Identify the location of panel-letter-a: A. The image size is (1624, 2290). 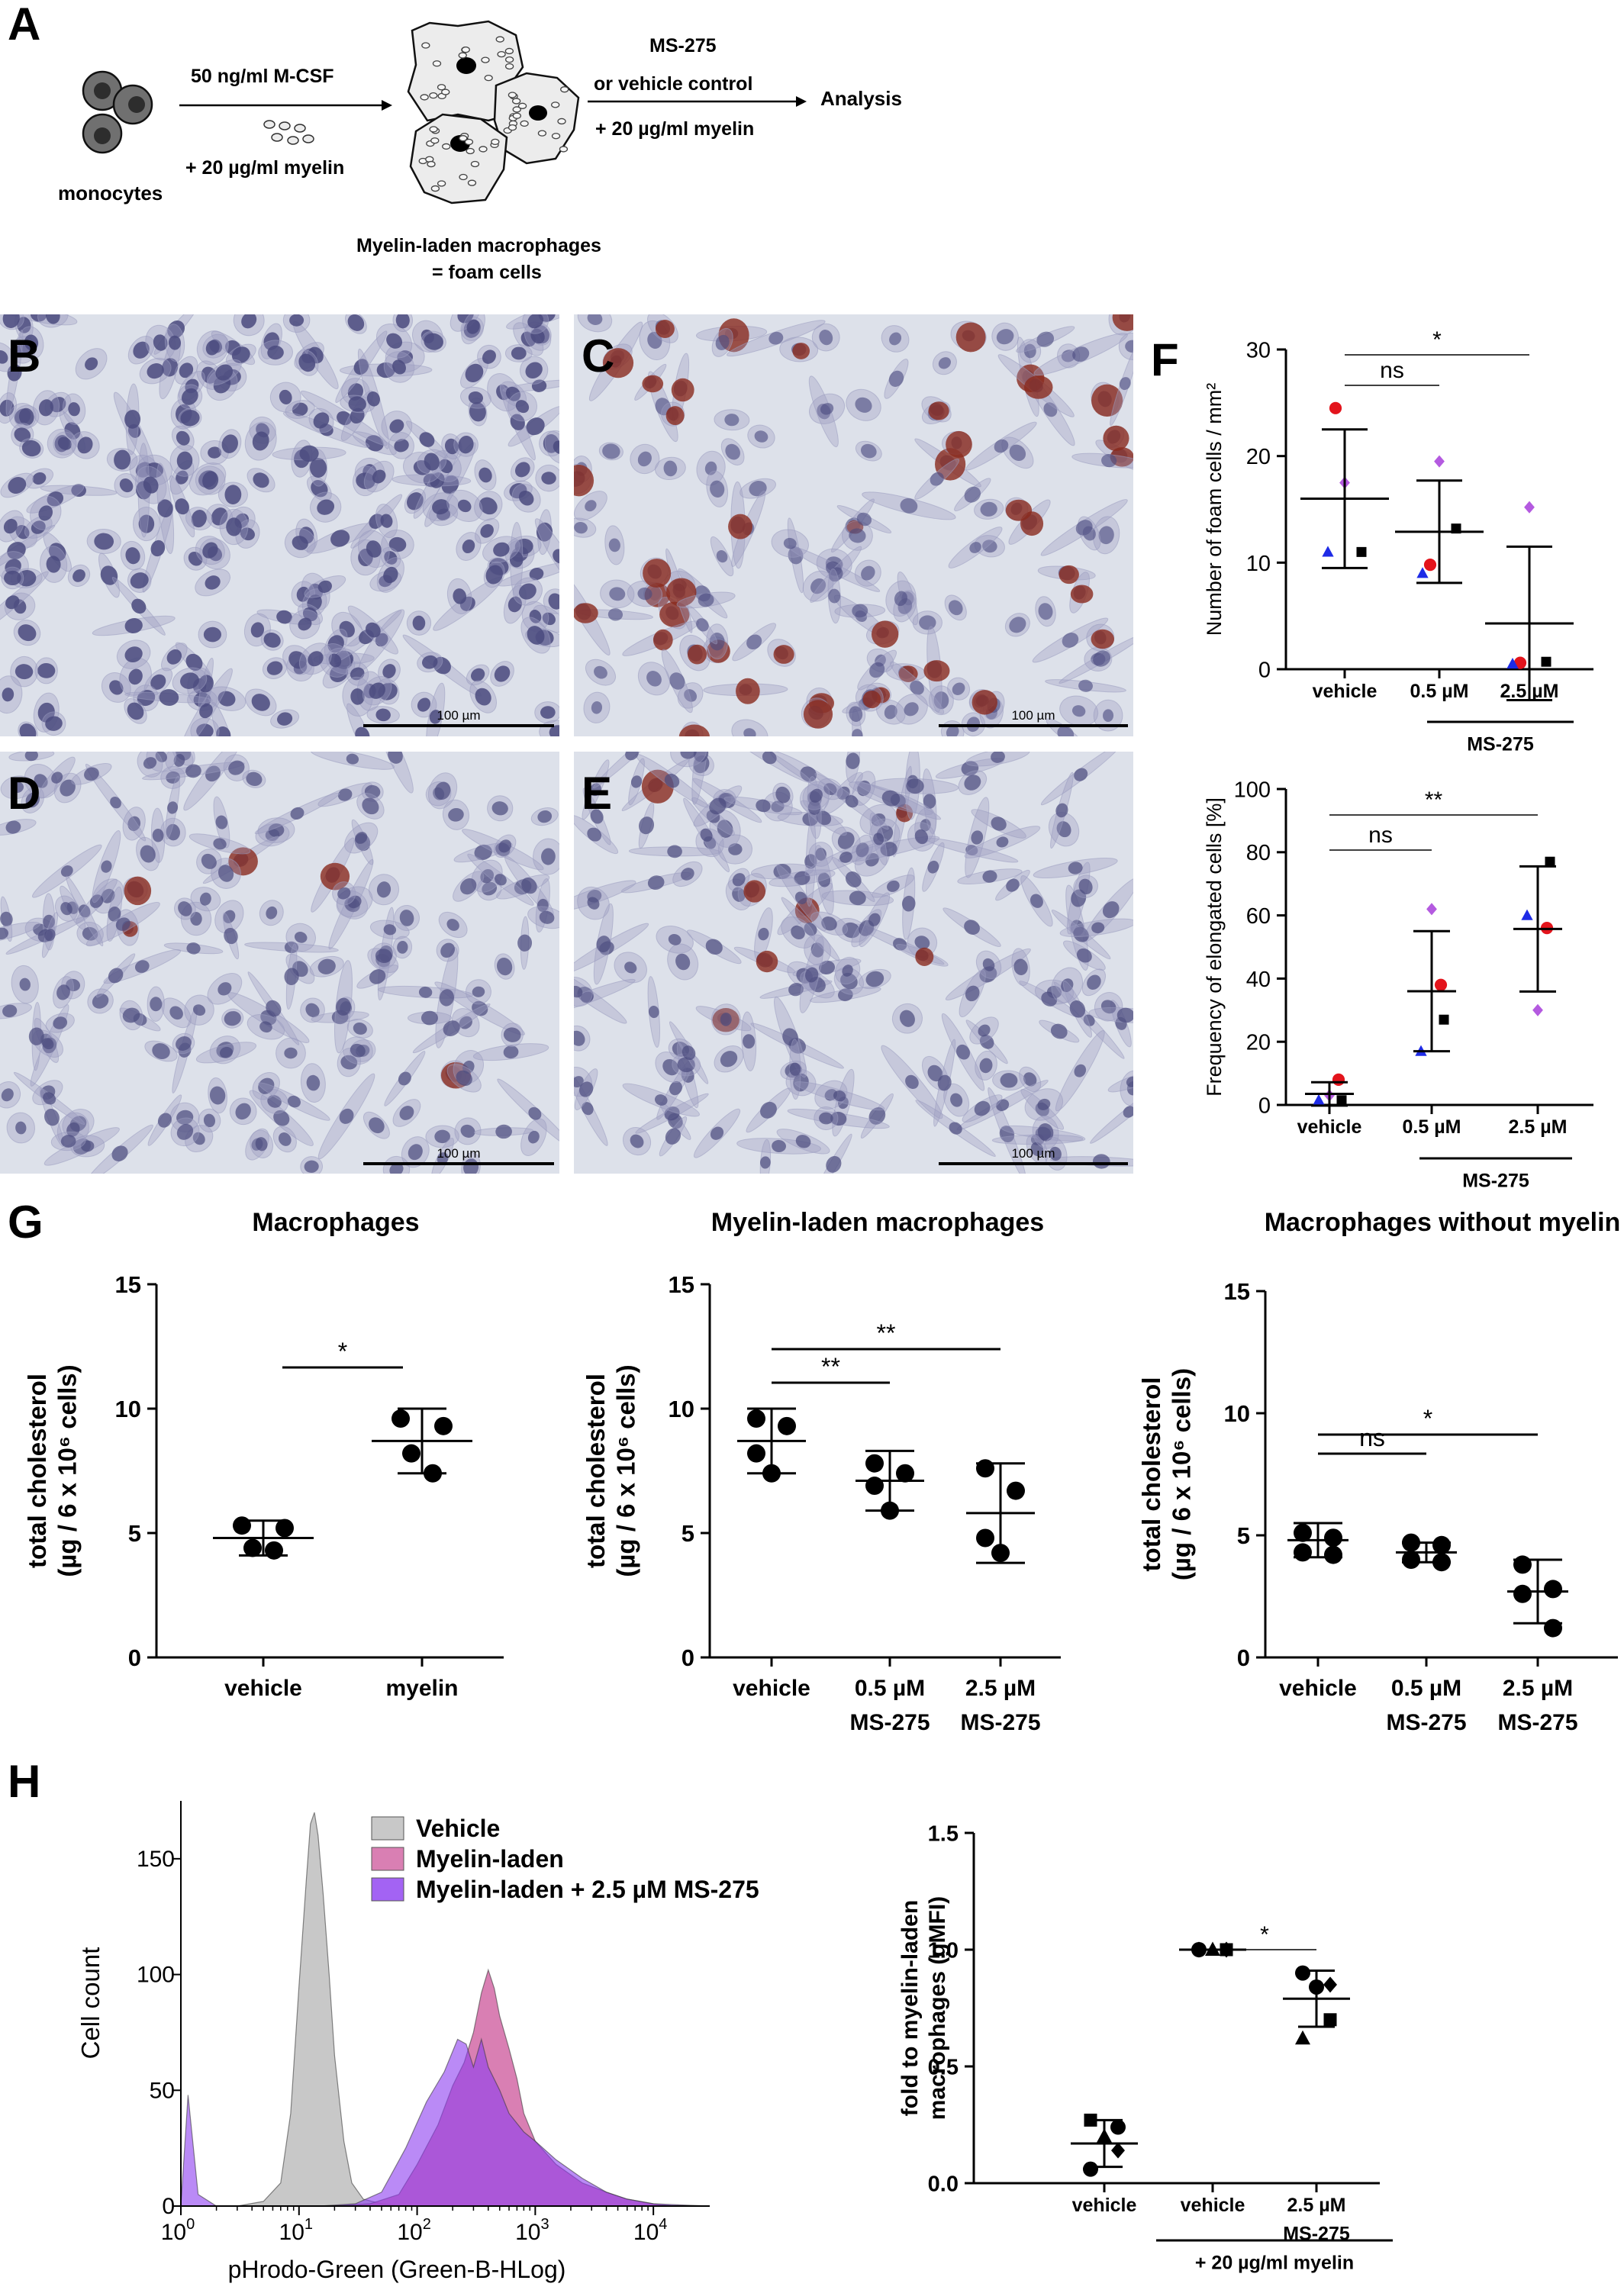
(24, 25).